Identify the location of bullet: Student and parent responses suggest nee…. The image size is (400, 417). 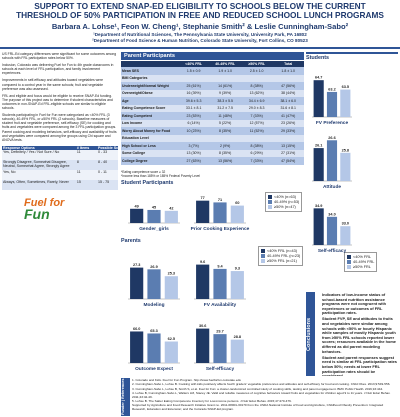
(360, 365).